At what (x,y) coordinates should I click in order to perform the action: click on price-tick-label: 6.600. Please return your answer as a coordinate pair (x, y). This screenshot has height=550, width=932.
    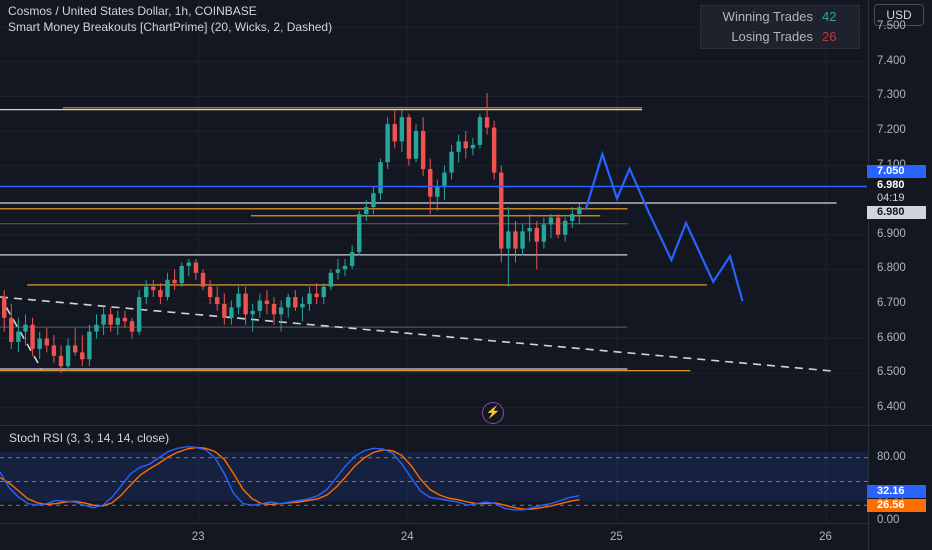
    Looking at the image, I should click on (891, 337).